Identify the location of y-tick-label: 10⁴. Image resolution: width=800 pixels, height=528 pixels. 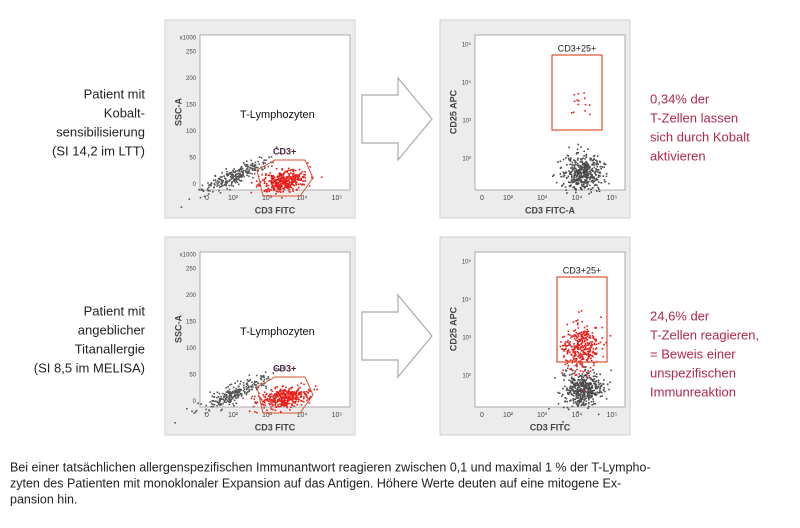
(467, 300).